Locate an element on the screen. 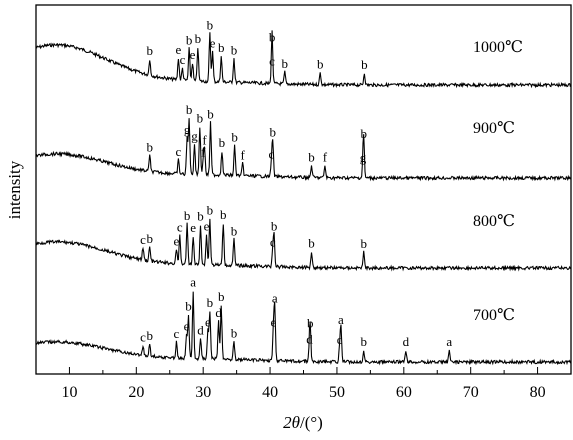 The height and width of the screenshot is (440, 573). x-tick-label: 60 is located at coordinates (404, 392).